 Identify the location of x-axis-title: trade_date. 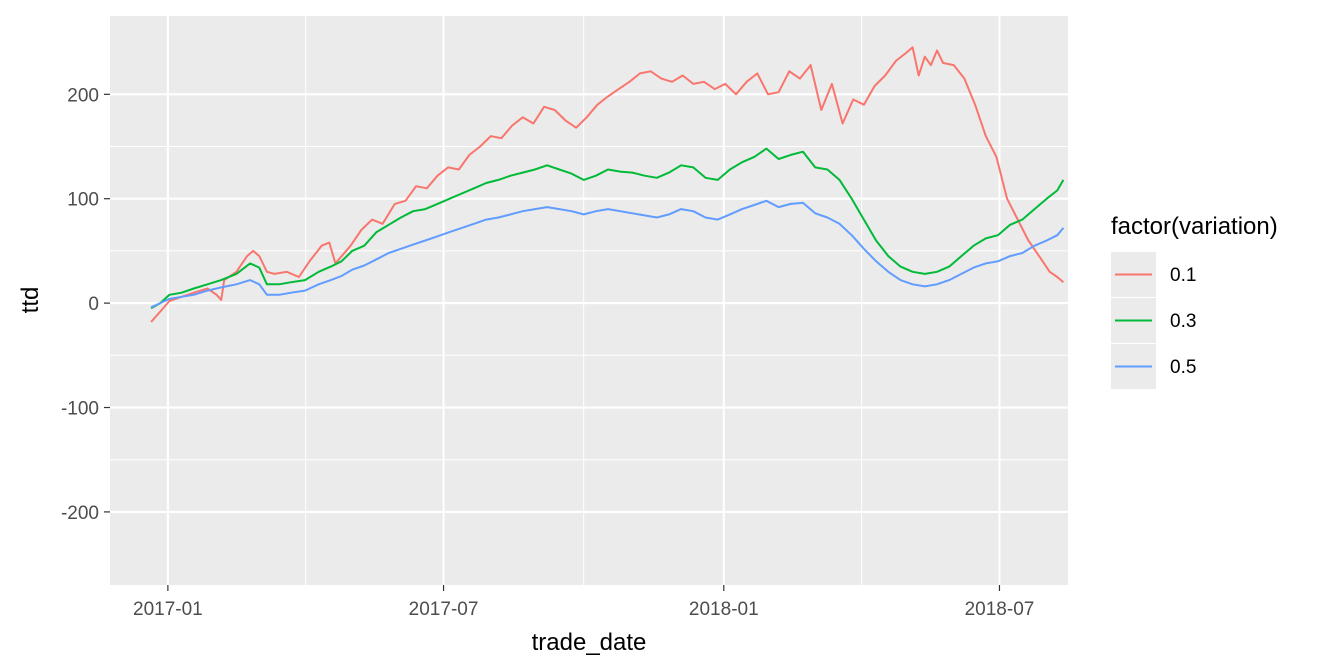
(589, 642).